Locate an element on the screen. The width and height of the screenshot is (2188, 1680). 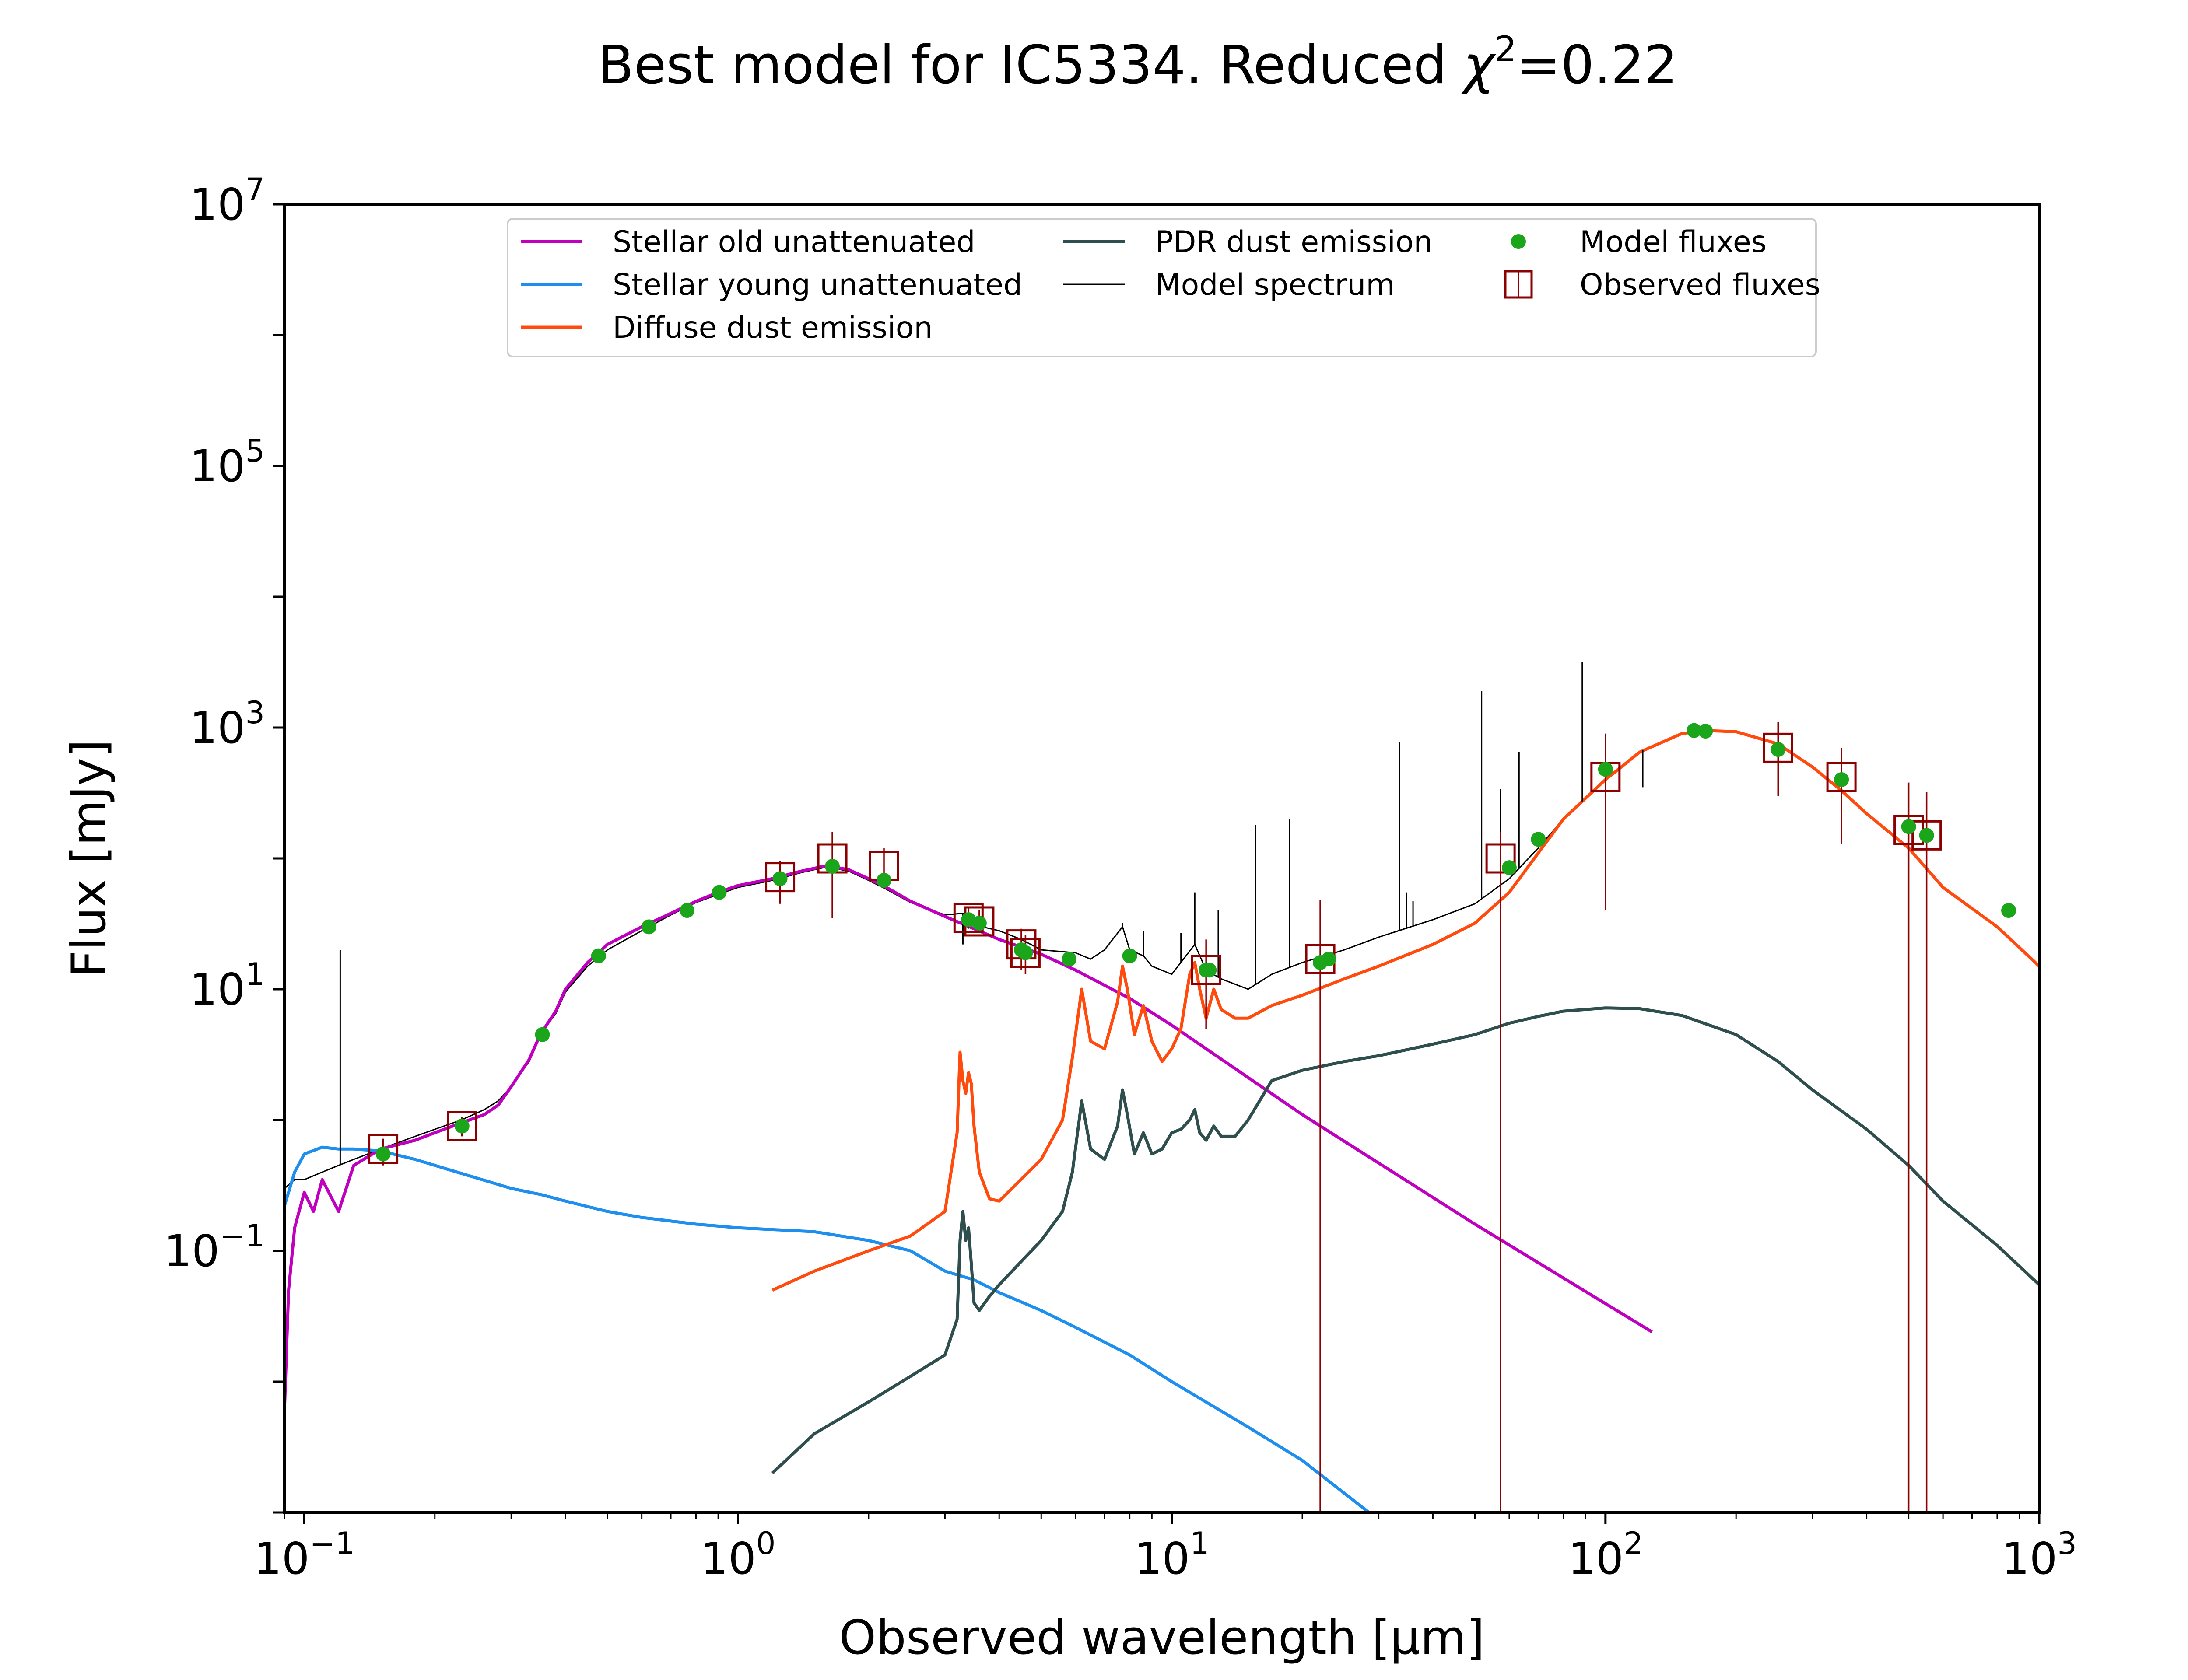
y-axis-label: Flux [mJy] is located at coordinates (89, 858).